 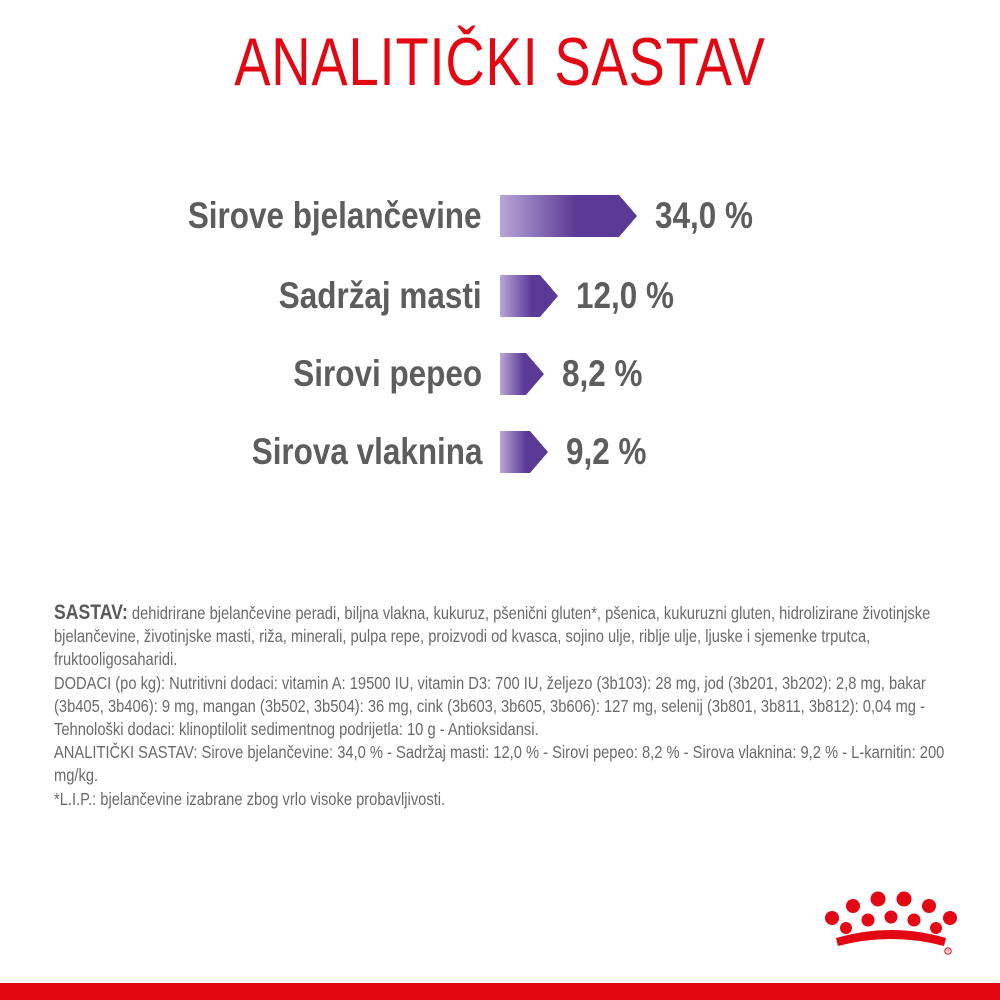 I want to click on analysis-label: Sadržaj masti, so click(x=380, y=295).